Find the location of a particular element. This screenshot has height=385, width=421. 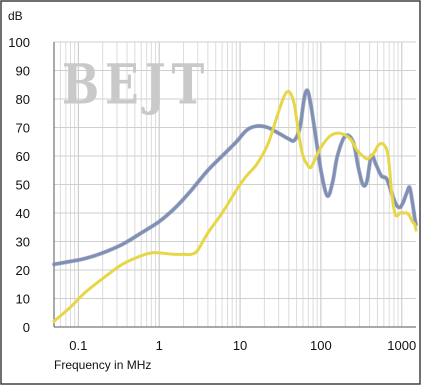

y-tick-label: 20 is located at coordinates (23, 270).